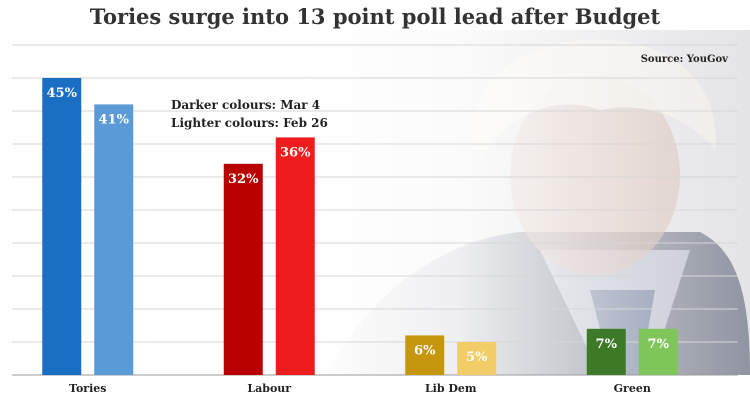 Image resolution: width=750 pixels, height=400 pixels. I want to click on legend-entry-dark: Darker colours: Mar 4, so click(246, 105).